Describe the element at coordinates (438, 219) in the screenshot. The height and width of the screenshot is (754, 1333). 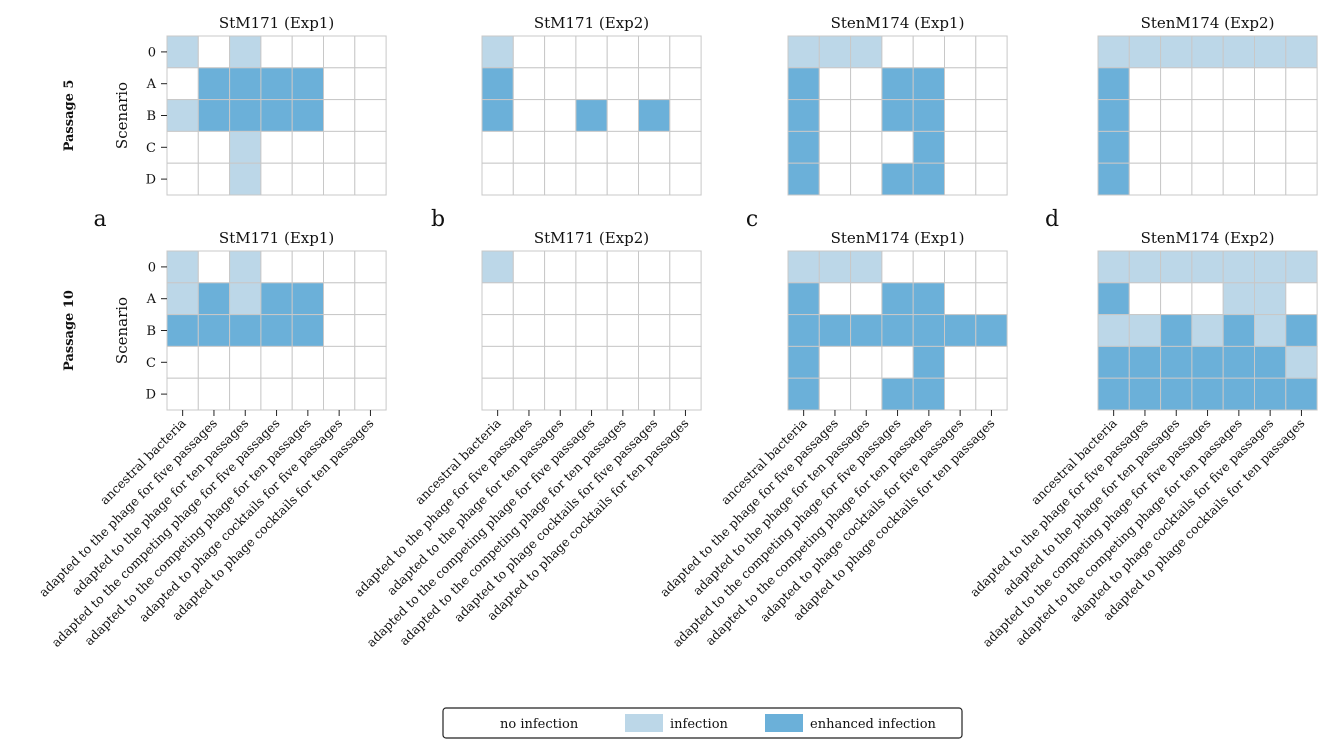
I see `panel-letter: b` at that location.